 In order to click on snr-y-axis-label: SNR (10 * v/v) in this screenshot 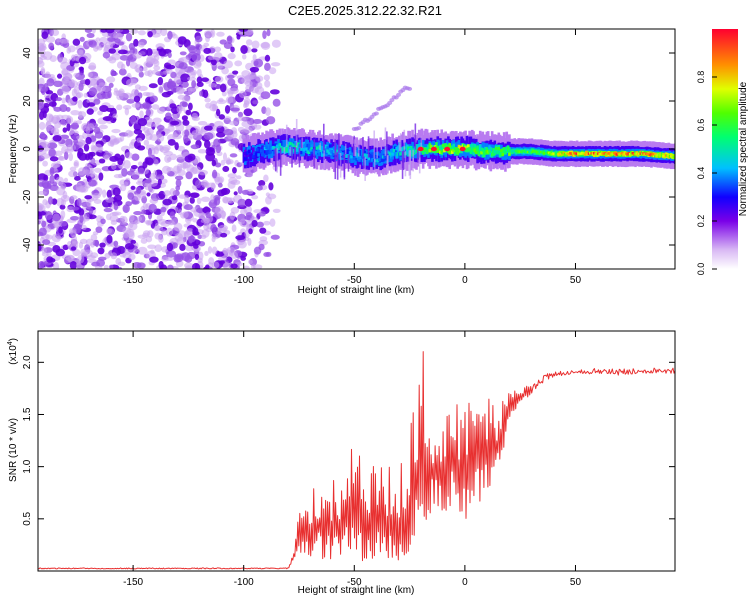, I will do `click(13, 450)`.